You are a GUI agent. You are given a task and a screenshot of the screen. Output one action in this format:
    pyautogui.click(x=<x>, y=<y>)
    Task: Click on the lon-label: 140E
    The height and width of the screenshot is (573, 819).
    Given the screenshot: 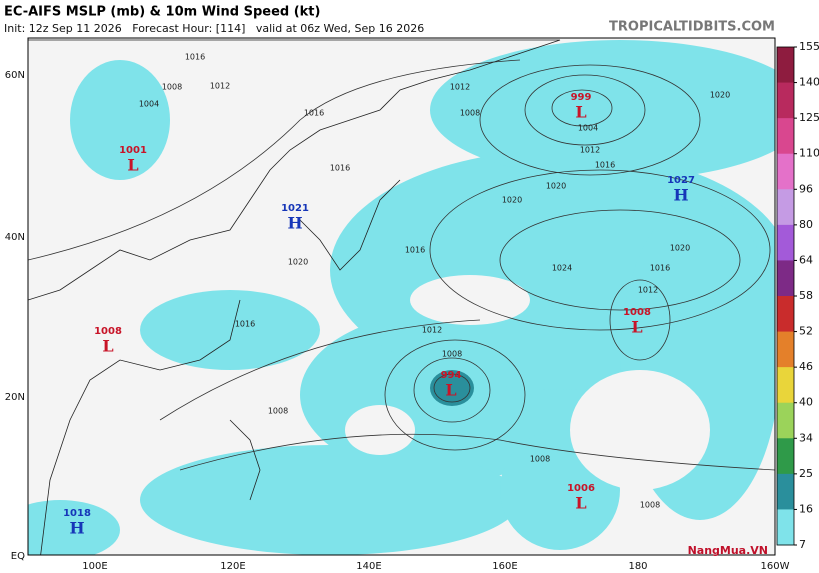 What is the action you would take?
    pyautogui.click(x=368, y=566)
    